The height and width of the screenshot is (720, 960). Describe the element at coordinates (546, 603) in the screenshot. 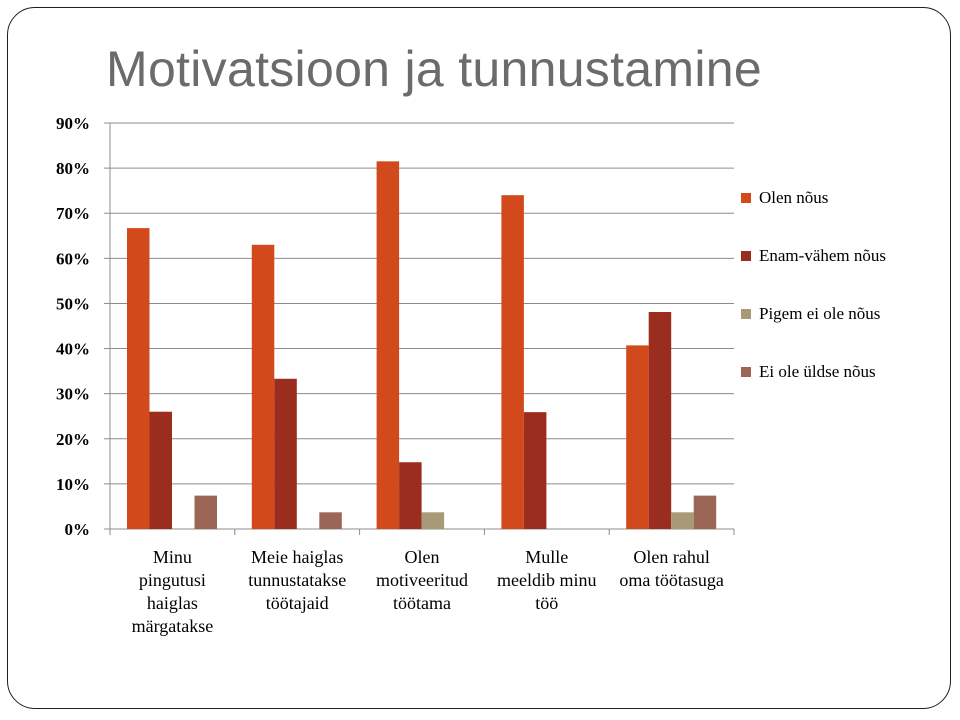

I see `x-category-label: töö` at that location.